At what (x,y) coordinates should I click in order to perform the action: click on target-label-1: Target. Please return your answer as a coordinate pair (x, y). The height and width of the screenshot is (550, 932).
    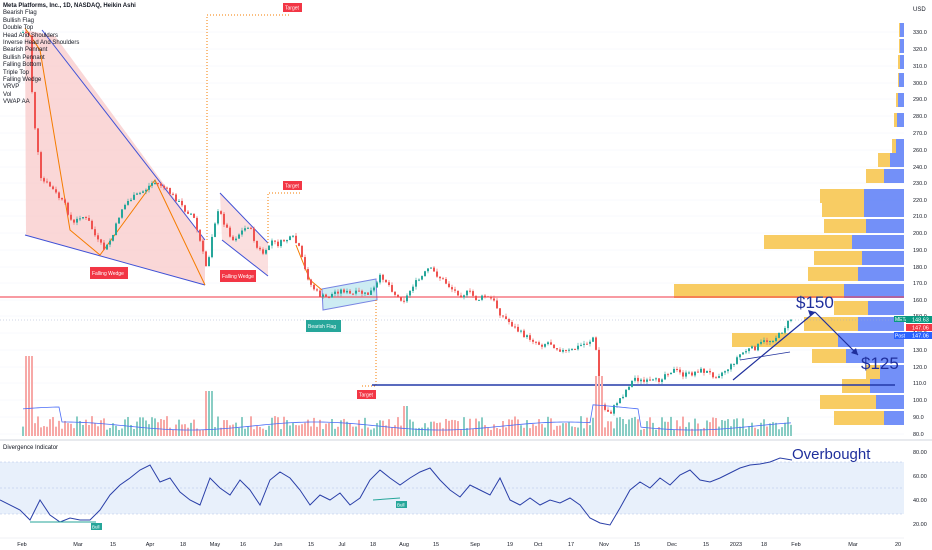
    Looking at the image, I should click on (292, 9).